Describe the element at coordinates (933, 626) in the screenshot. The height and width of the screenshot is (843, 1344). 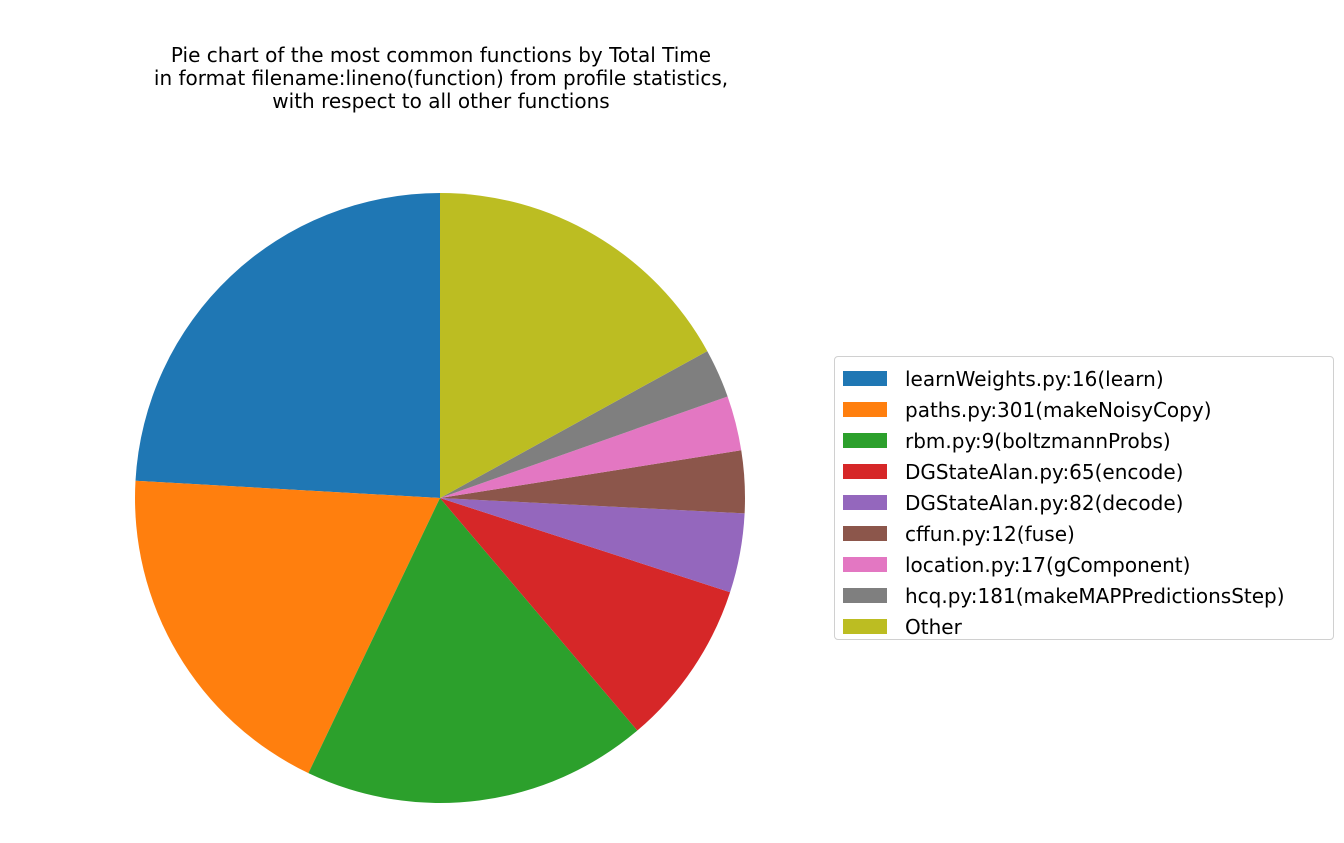
I see `legend-label: Other` at that location.